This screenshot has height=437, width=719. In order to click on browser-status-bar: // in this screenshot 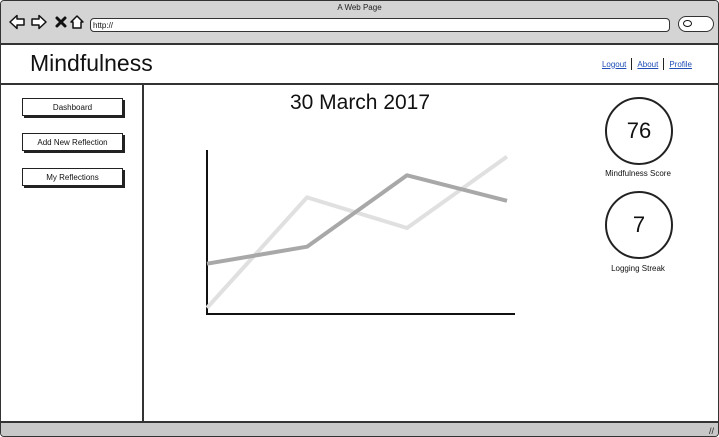, I will do `click(359, 428)`.